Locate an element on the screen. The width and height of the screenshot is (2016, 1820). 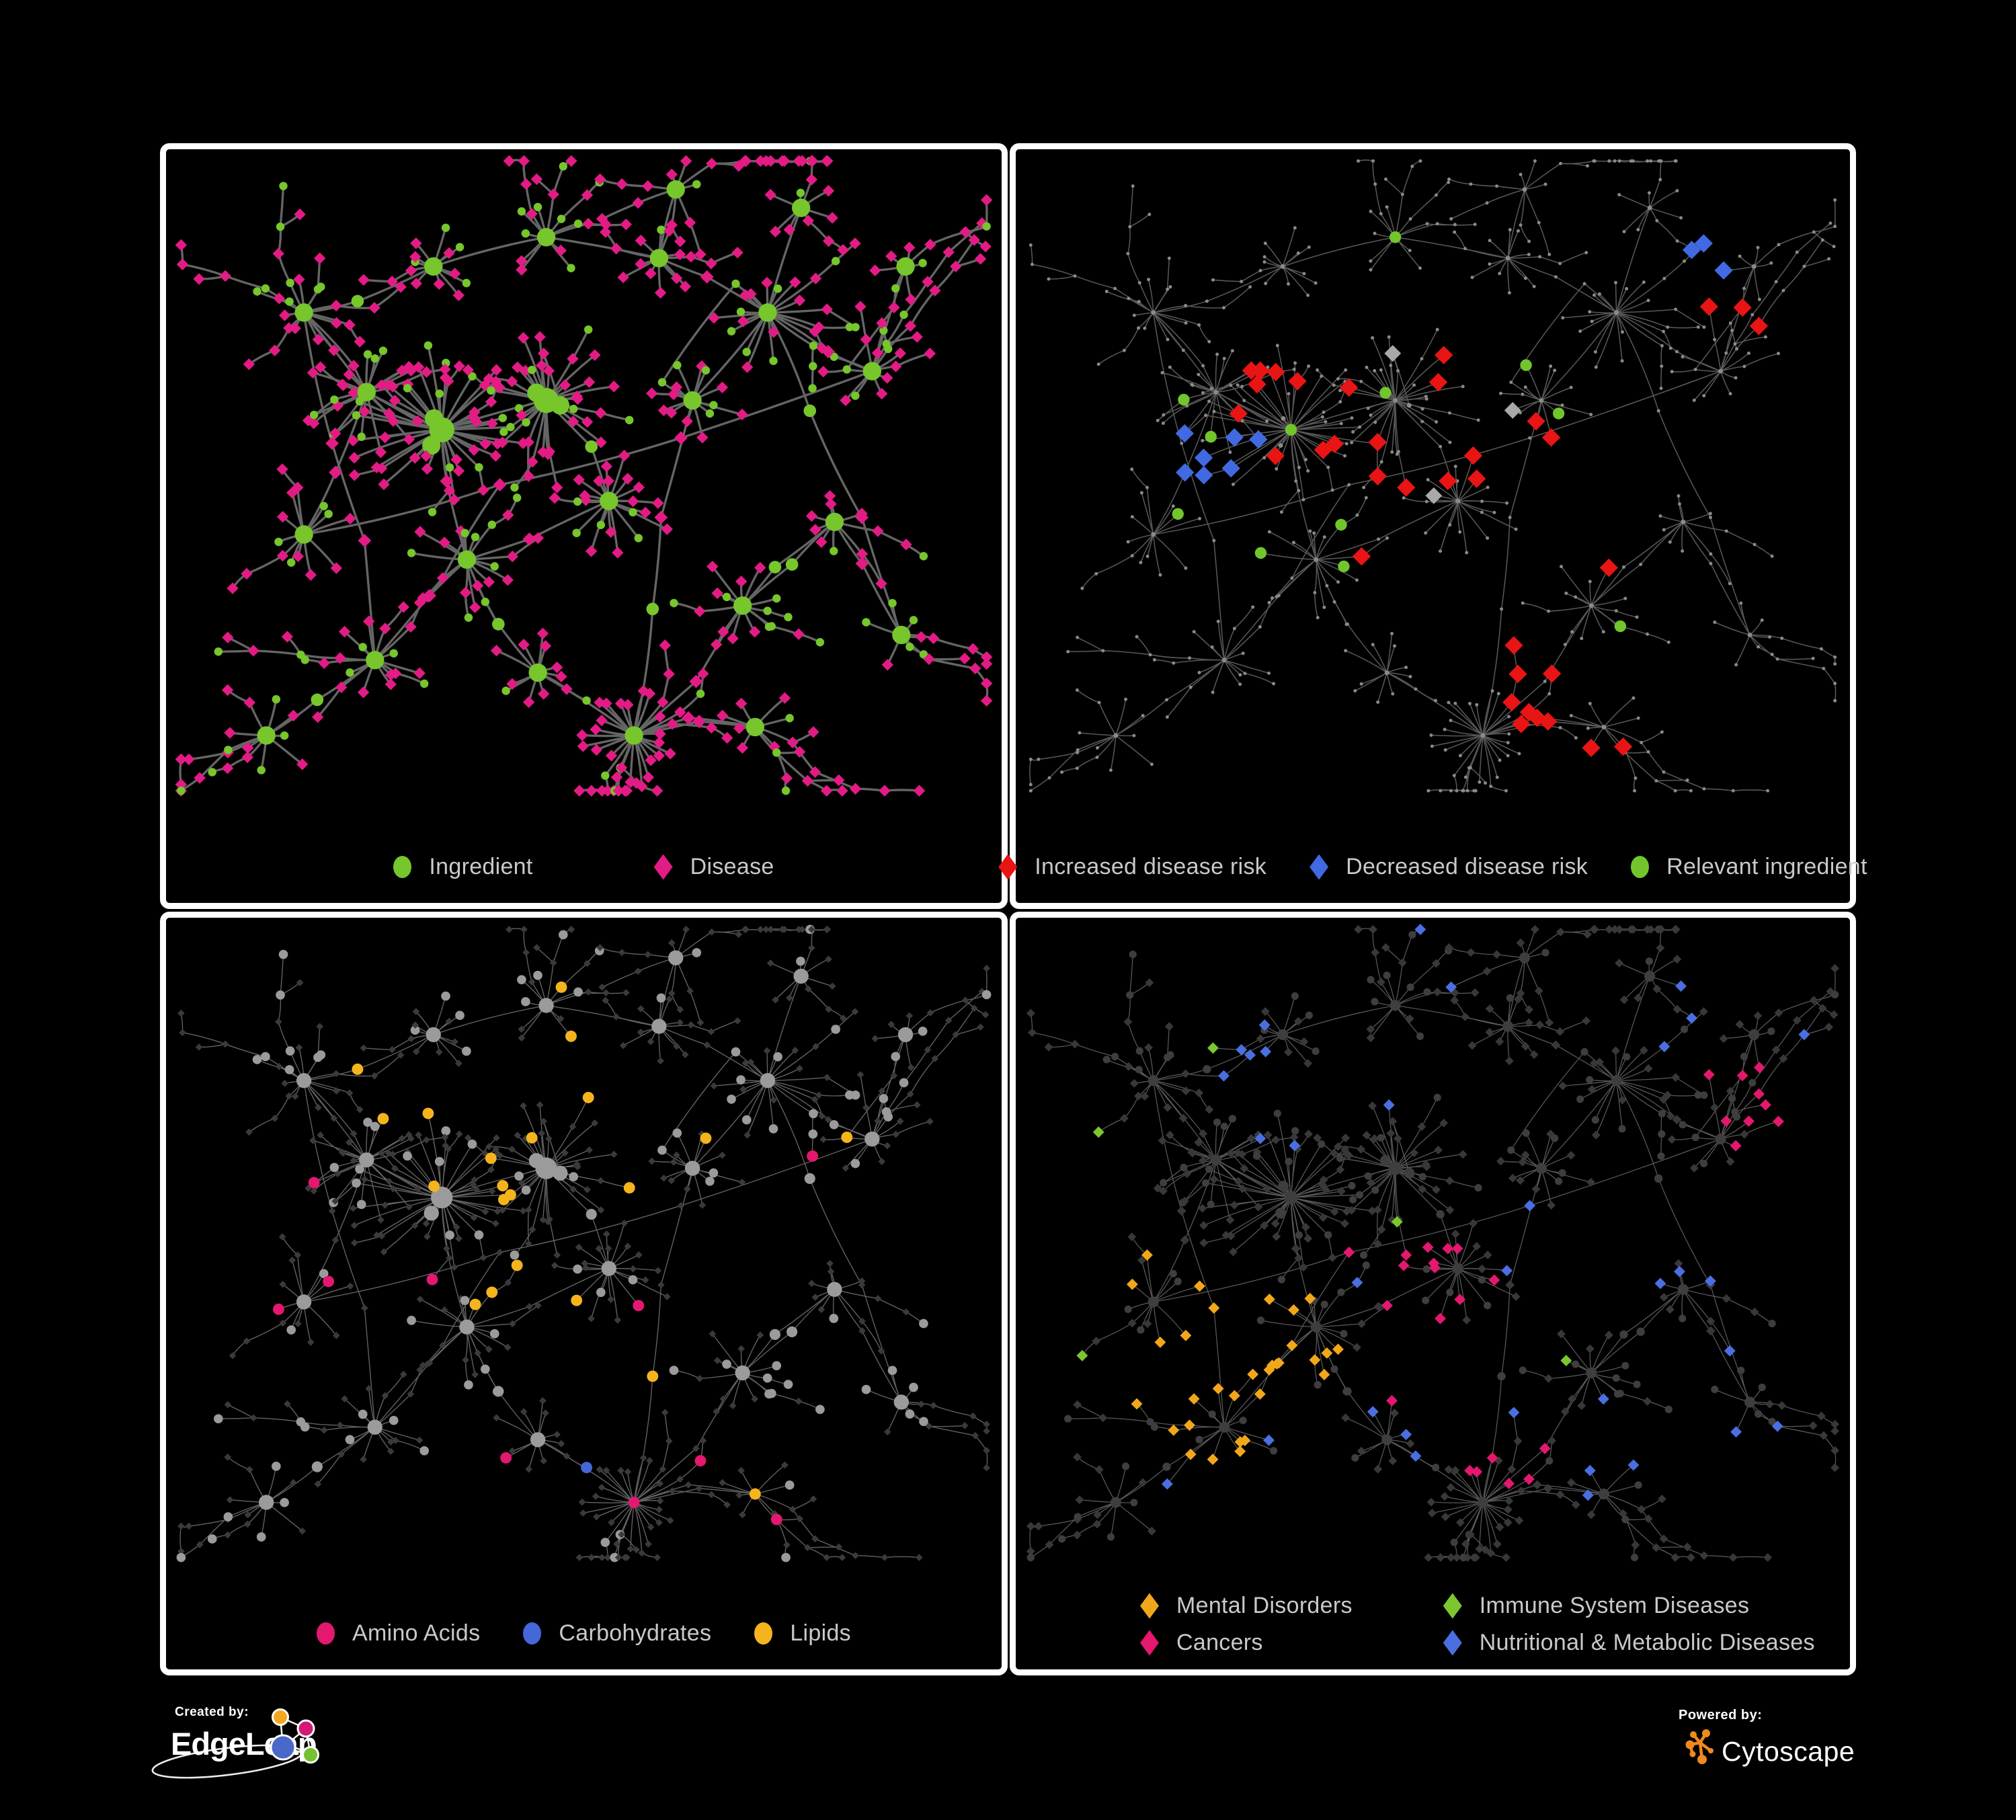
legend-item-mental-disorders: Mental Disorders is located at coordinates (1246, 1606).